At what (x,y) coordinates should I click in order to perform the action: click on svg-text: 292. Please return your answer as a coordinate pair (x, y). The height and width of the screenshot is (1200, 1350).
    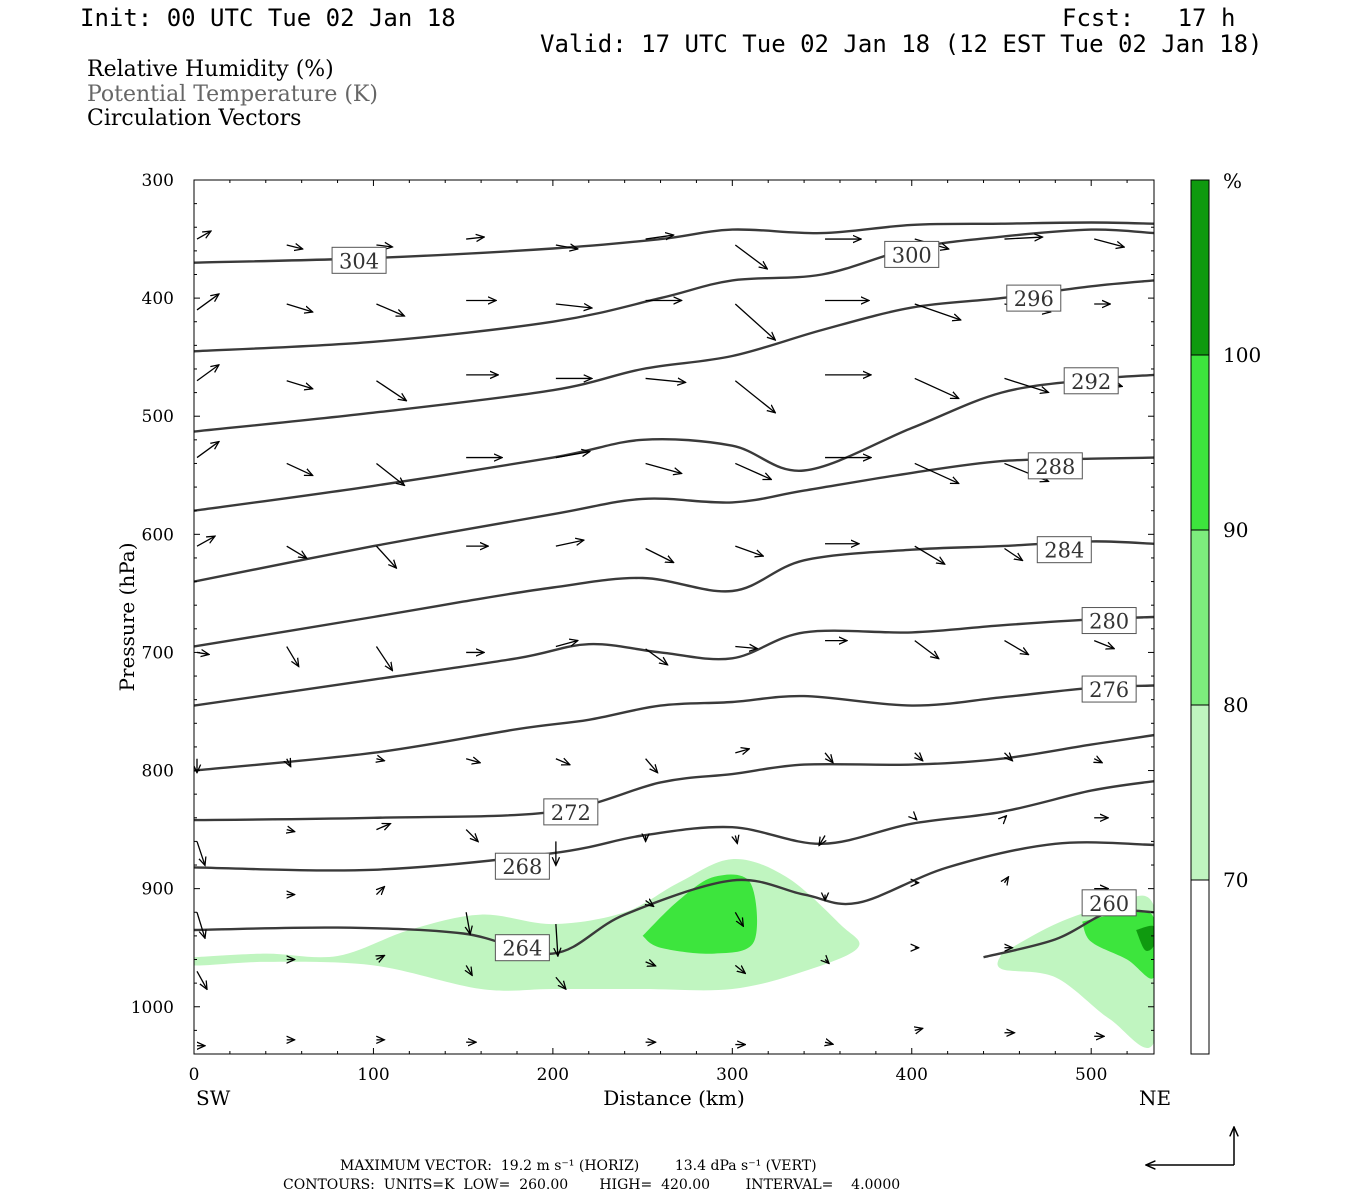
    Looking at the image, I should click on (1091, 382).